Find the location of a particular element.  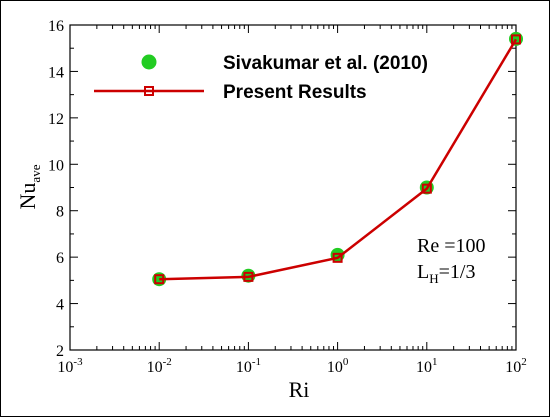

y-tick-label: 16 is located at coordinates (56, 26).